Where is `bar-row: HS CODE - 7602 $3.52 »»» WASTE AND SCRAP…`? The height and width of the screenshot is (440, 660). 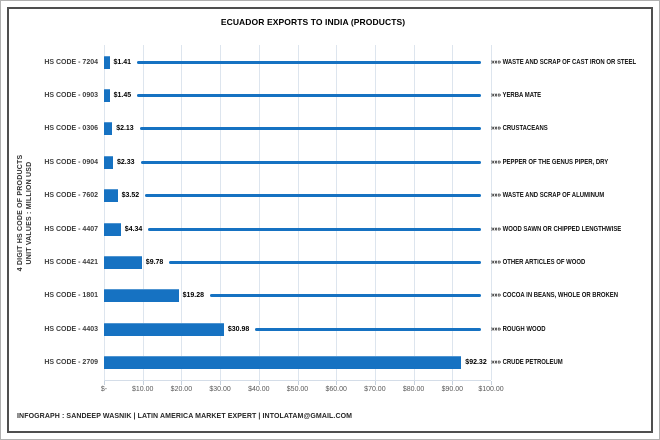 bar-row: HS CODE - 7602 $3.52 »»» WASTE AND SCRAP… is located at coordinates (330, 196).